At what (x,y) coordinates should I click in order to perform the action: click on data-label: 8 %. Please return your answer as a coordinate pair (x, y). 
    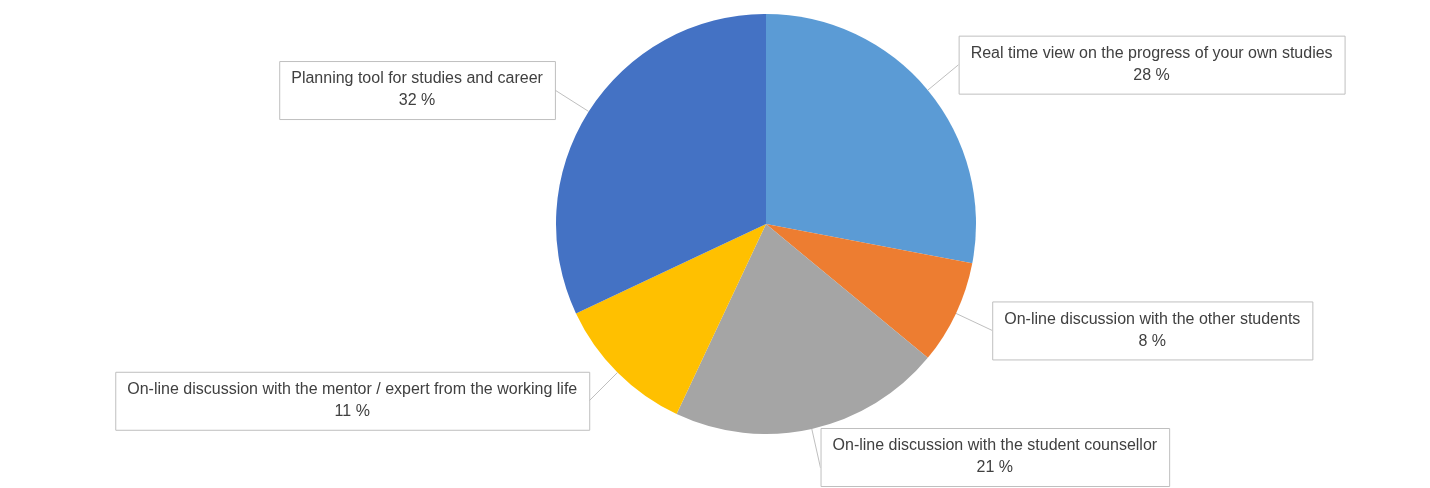
    Looking at the image, I should click on (1152, 340).